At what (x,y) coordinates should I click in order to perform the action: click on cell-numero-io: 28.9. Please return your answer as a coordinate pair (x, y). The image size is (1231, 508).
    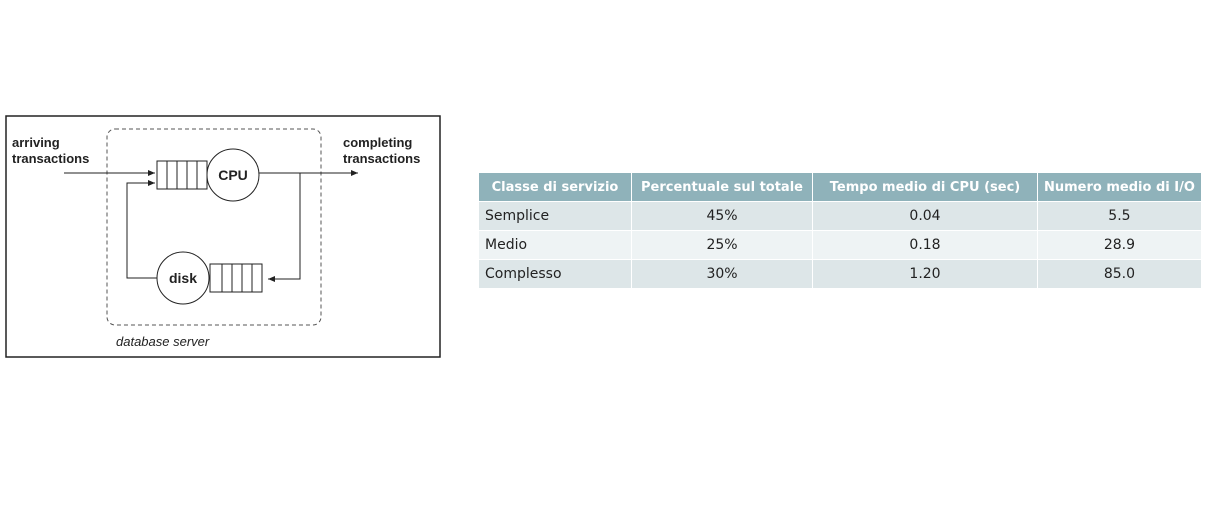
    Looking at the image, I should click on (1119, 245).